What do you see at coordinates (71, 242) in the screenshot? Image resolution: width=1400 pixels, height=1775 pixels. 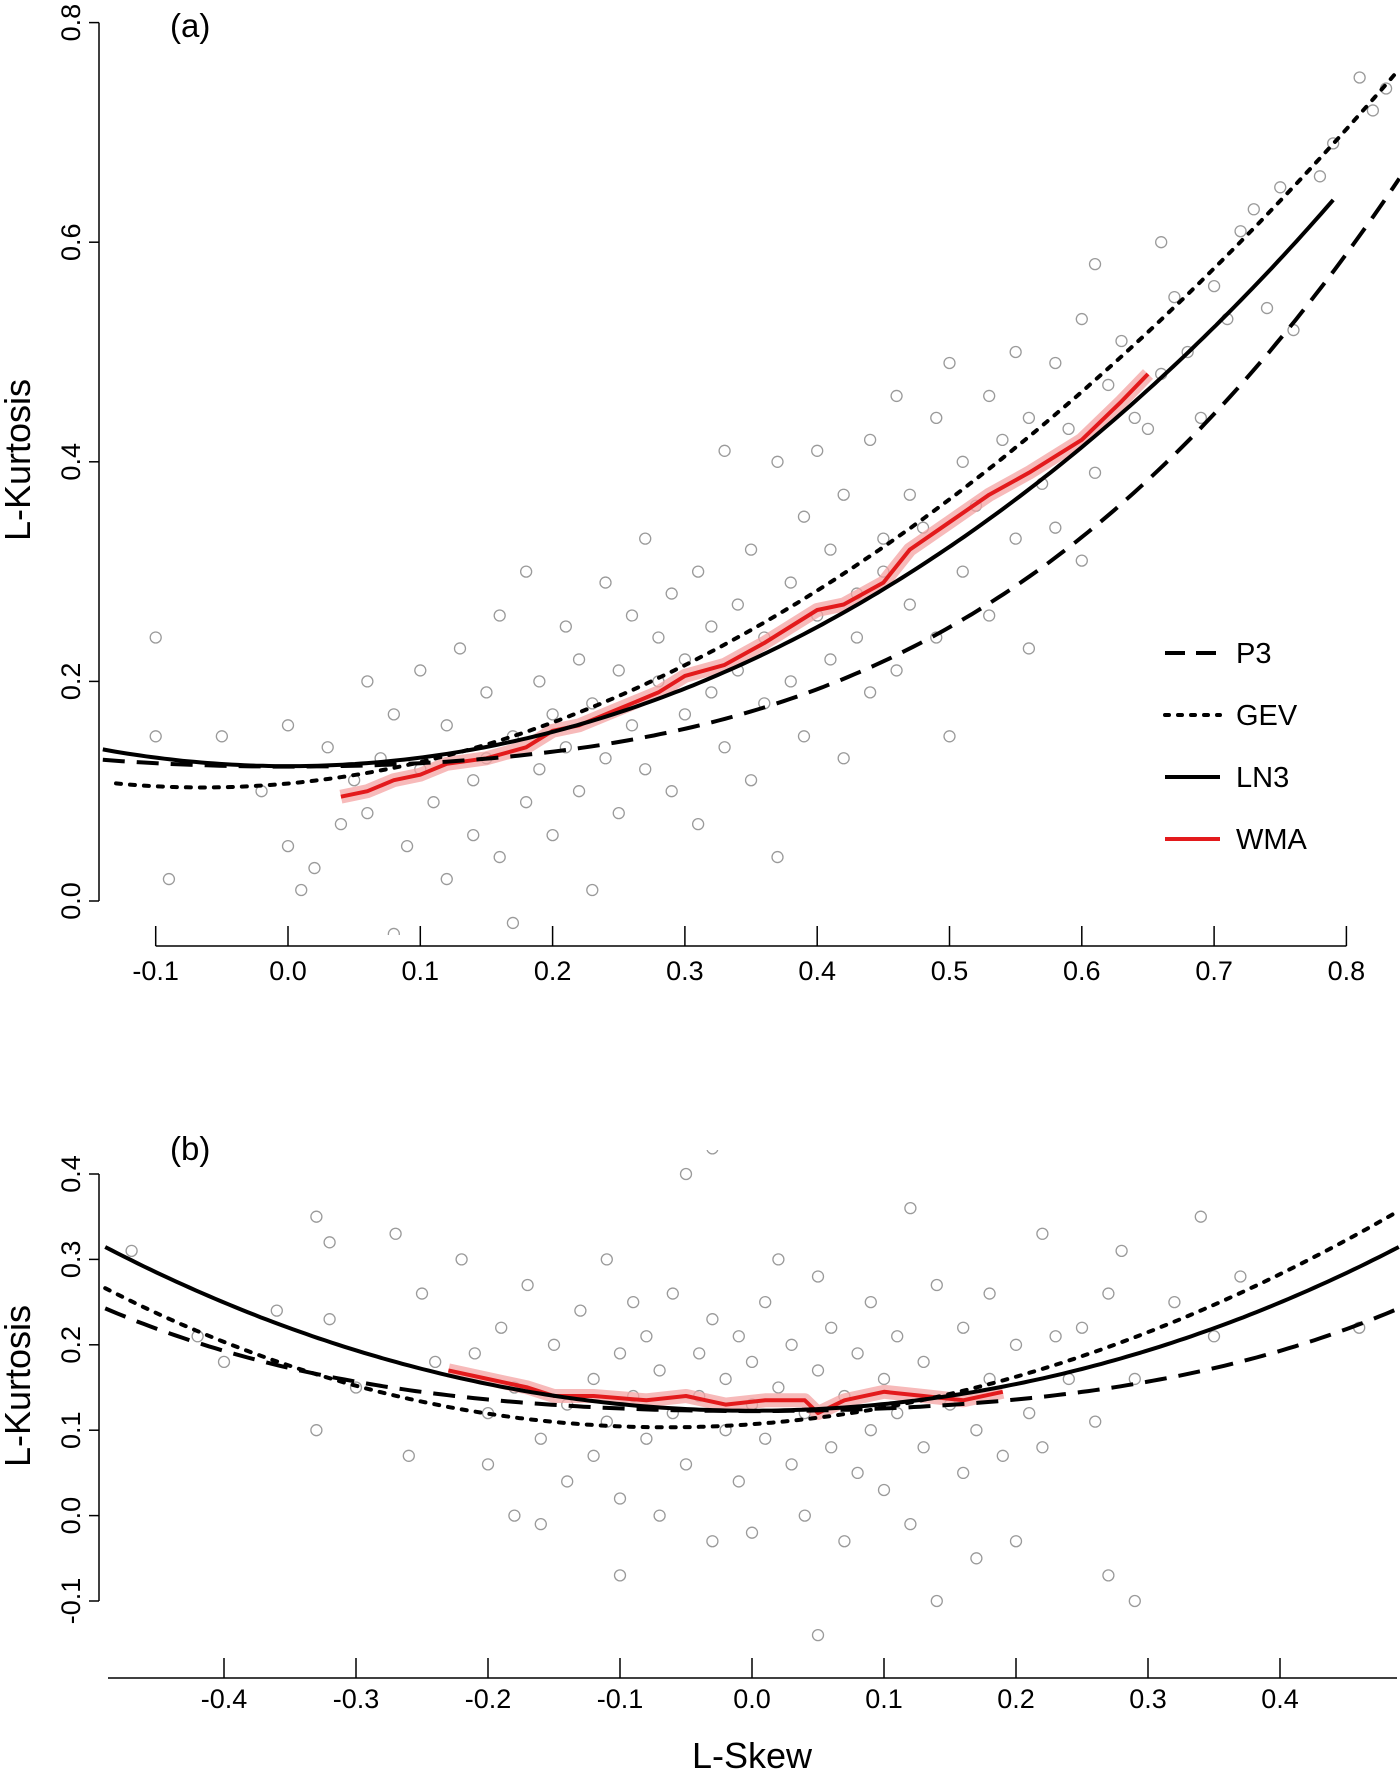 I see `y-tick-label: 0.6` at bounding box center [71, 242].